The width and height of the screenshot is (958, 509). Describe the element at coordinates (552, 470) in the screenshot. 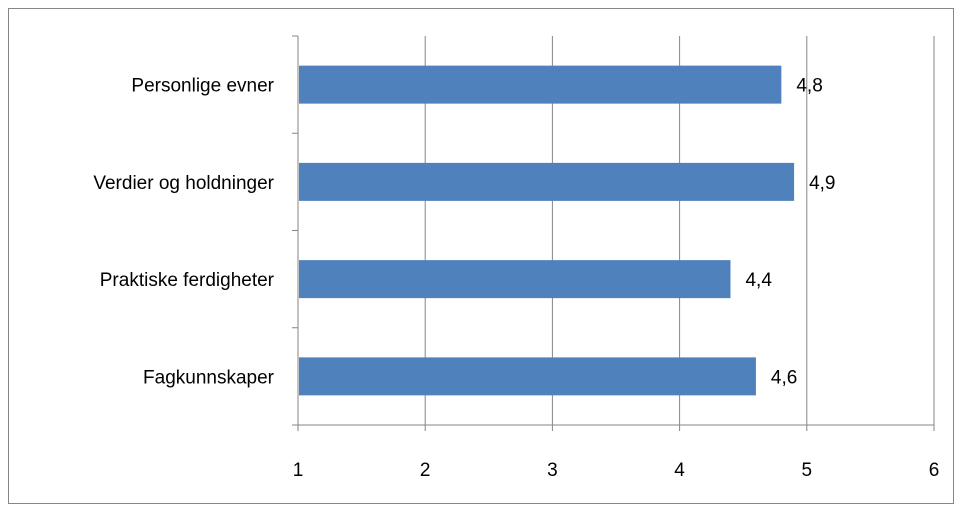

I see `x-tick-label: 3` at that location.